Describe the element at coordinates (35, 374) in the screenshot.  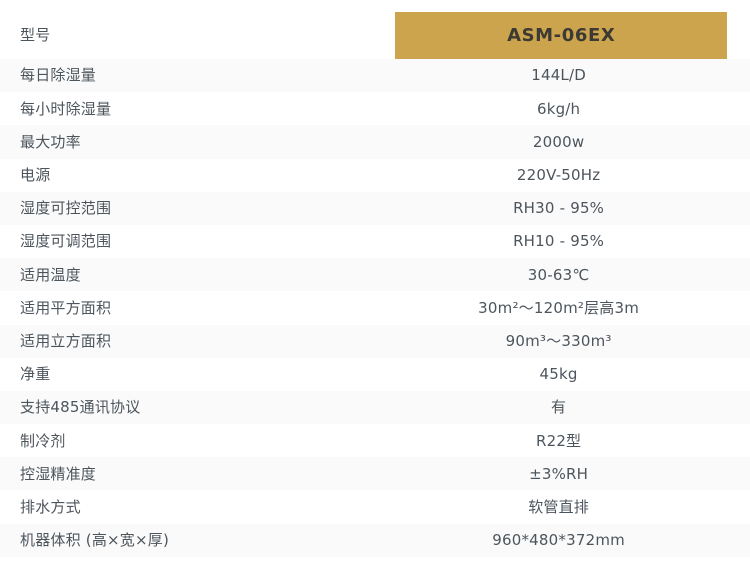
I see `spec-label-text: 净重` at that location.